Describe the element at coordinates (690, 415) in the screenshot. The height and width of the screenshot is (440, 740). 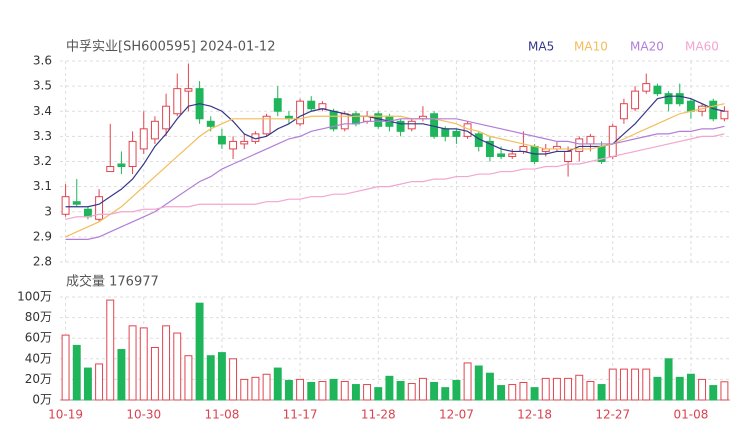
I see `x-tick-label: 01-08` at that location.